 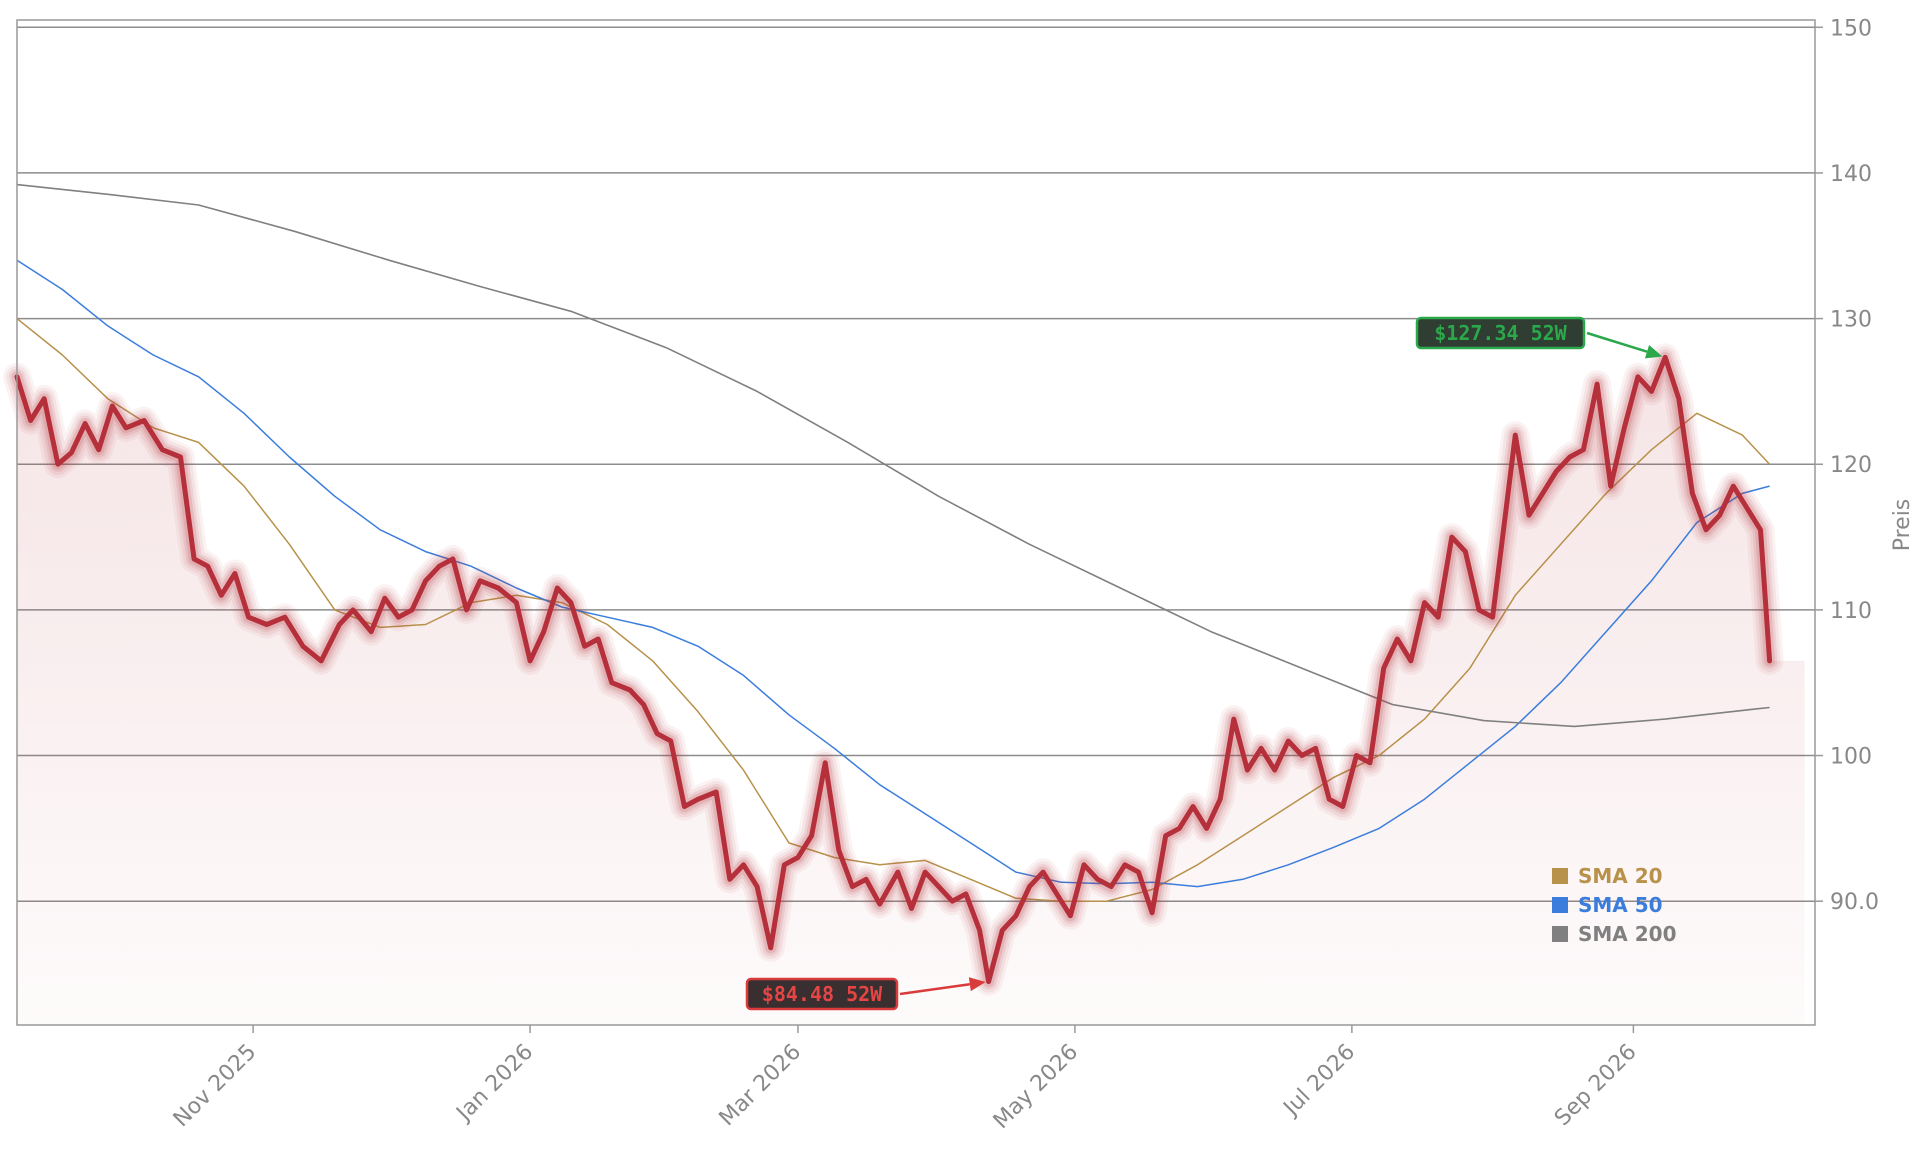 What do you see at coordinates (1854, 902) in the screenshot?
I see `y-tick-label: 90.0` at bounding box center [1854, 902].